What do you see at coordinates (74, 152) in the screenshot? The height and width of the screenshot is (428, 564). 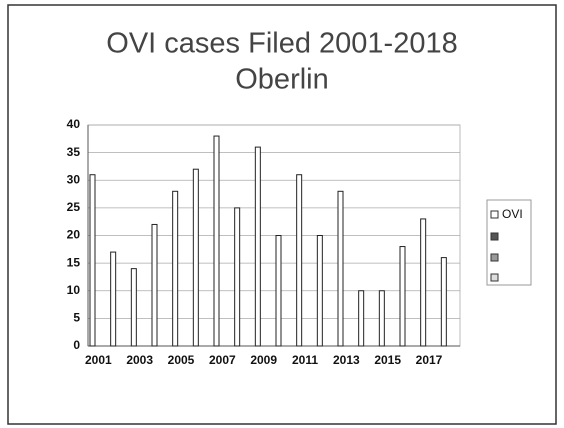 I see `y-tick-label: 35` at bounding box center [74, 152].